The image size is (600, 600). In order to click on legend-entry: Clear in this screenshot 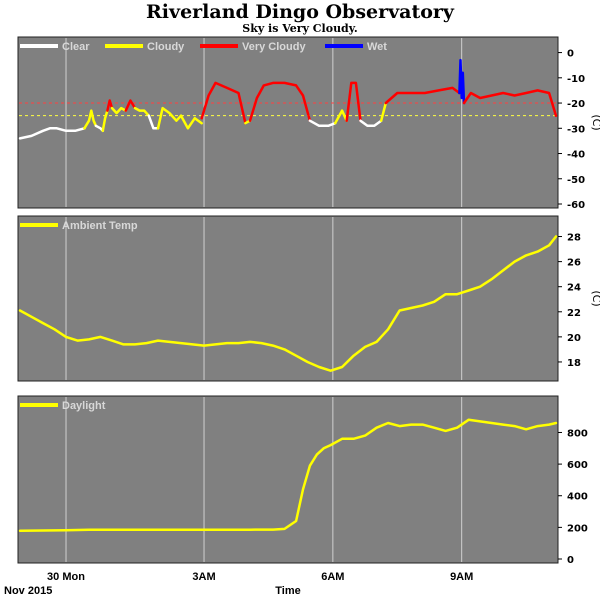, I will do `click(76, 47)`.